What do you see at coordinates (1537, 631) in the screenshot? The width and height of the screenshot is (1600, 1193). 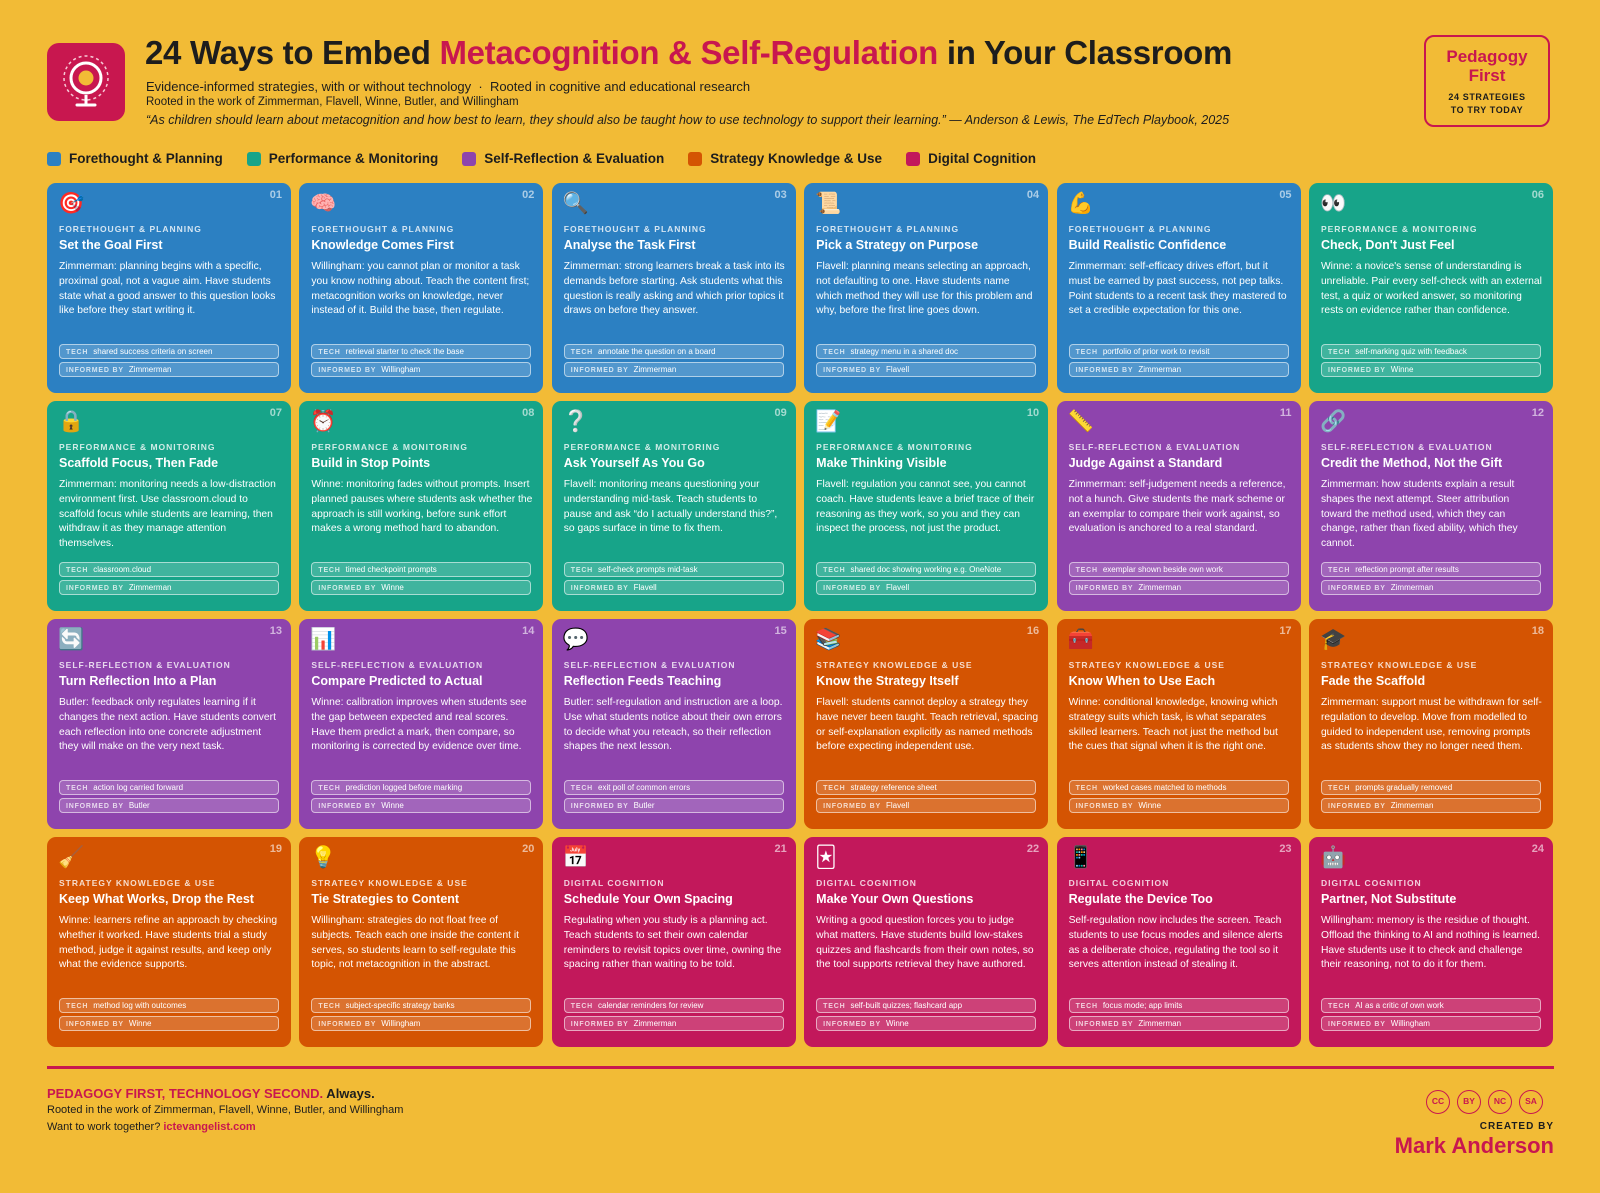 I see `card-number: 18` at bounding box center [1537, 631].